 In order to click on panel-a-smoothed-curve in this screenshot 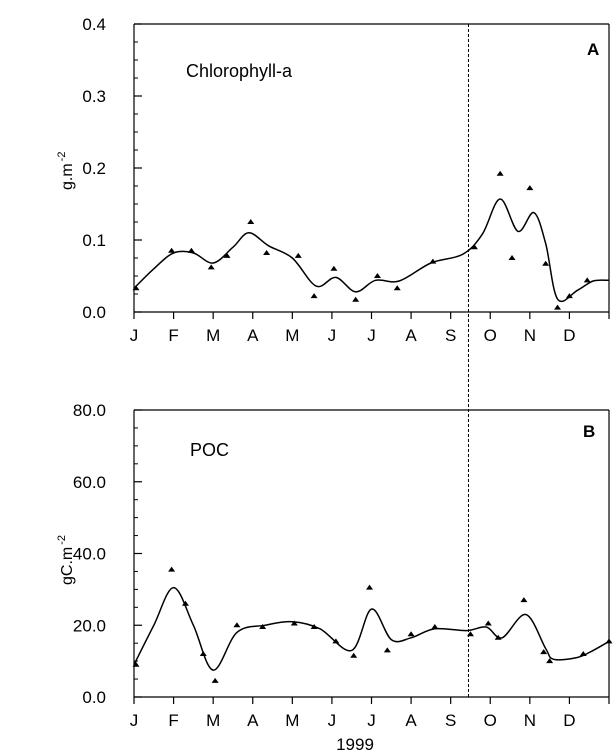, I will do `click(371, 250)`.